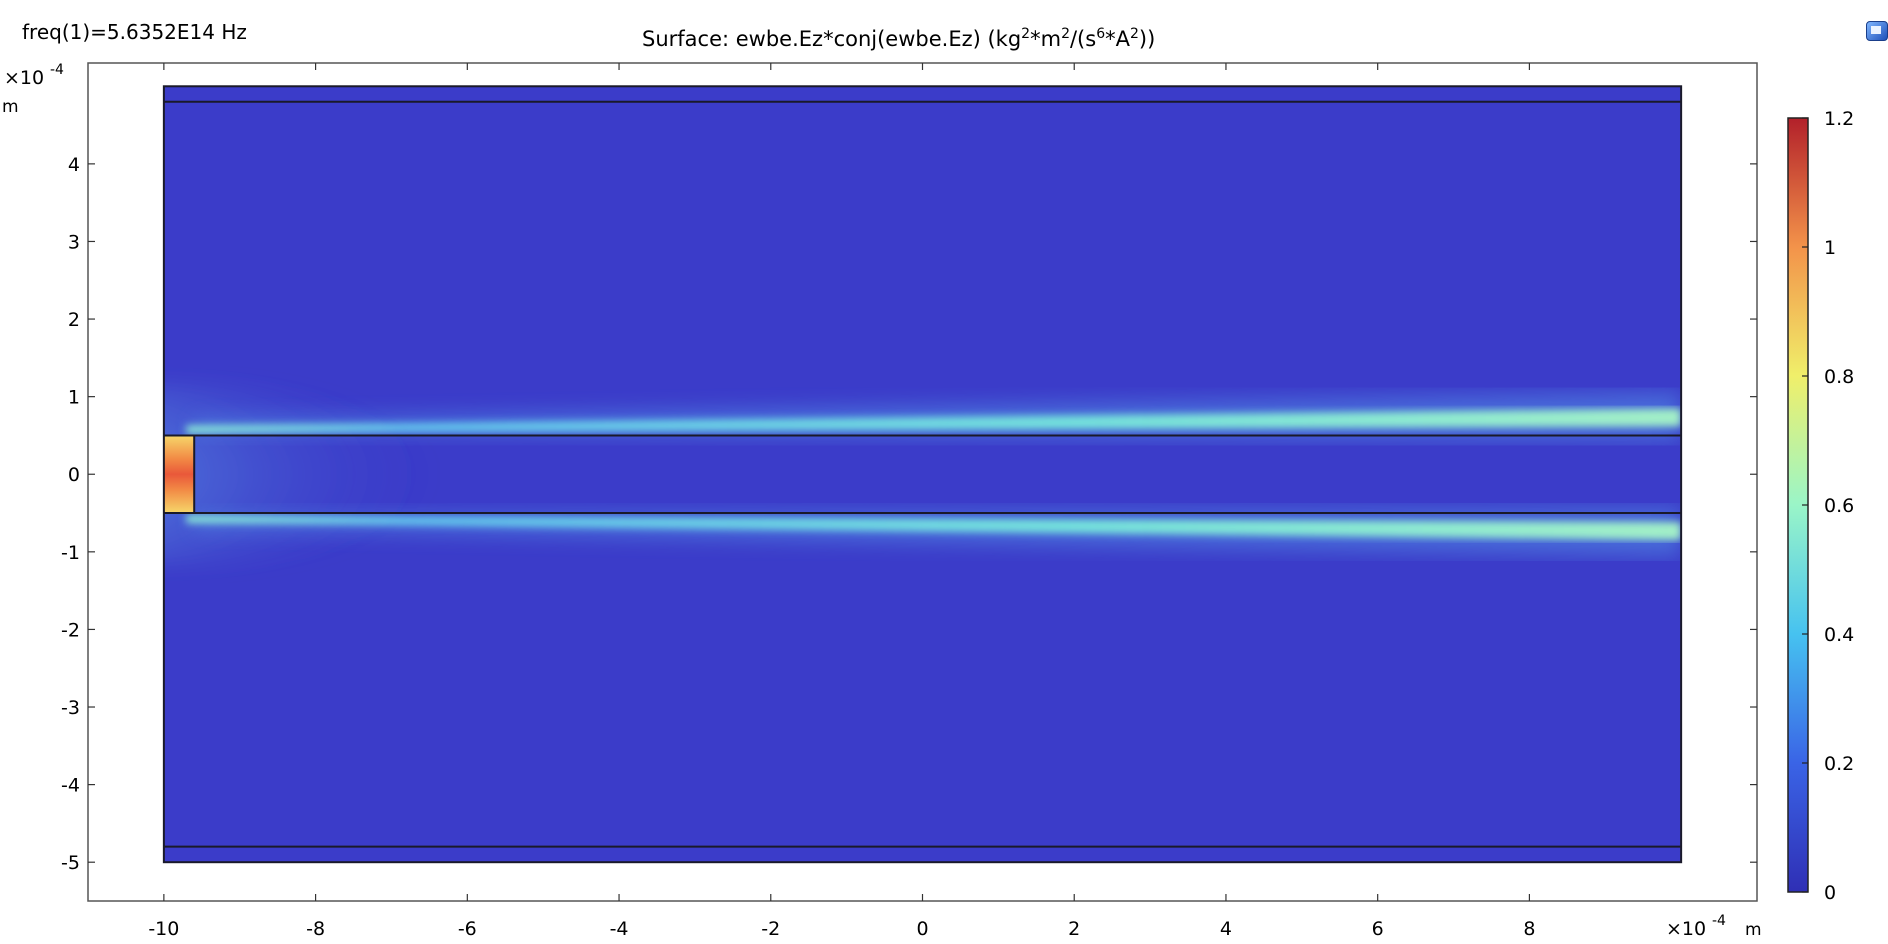 The width and height of the screenshot is (1888, 944). What do you see at coordinates (70, 786) in the screenshot?
I see `y-tick-label: -4` at bounding box center [70, 786].